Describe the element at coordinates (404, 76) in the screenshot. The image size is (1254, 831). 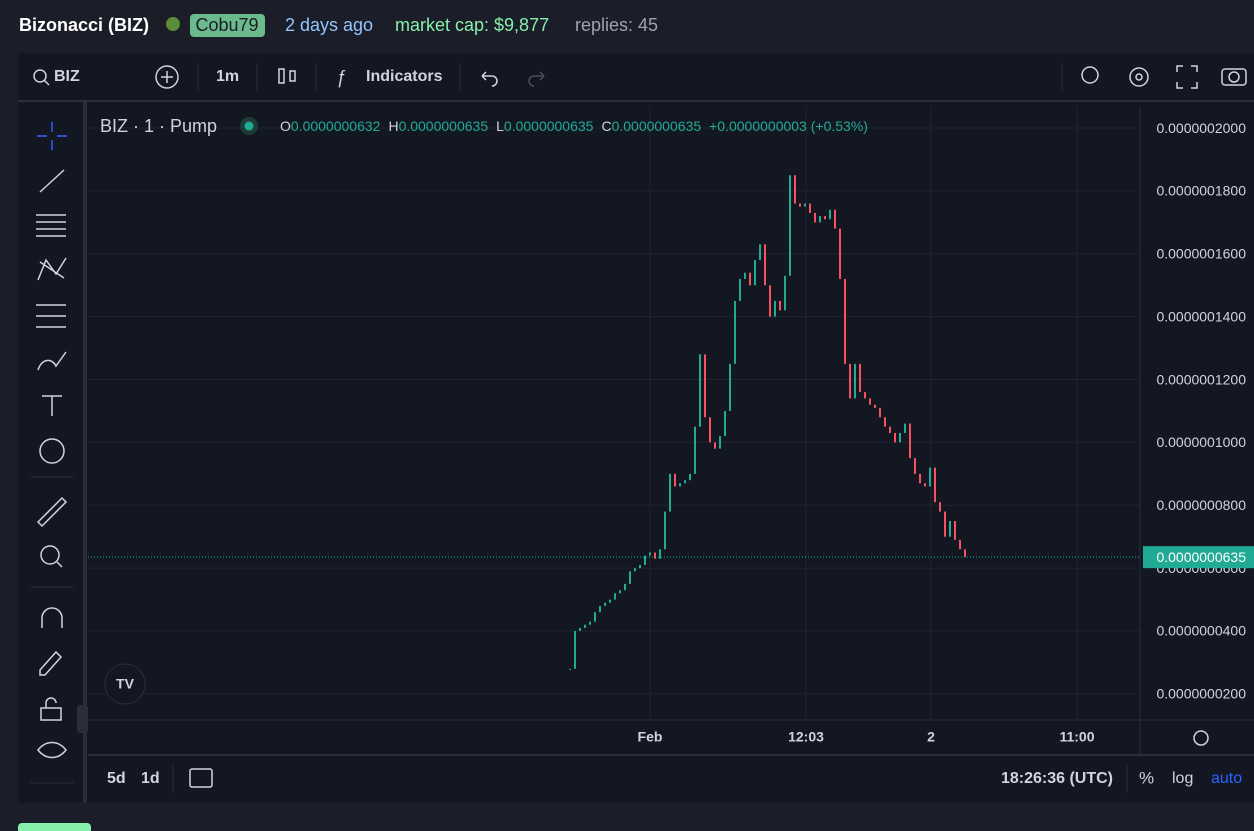
I see `indicators: Indicators` at that location.